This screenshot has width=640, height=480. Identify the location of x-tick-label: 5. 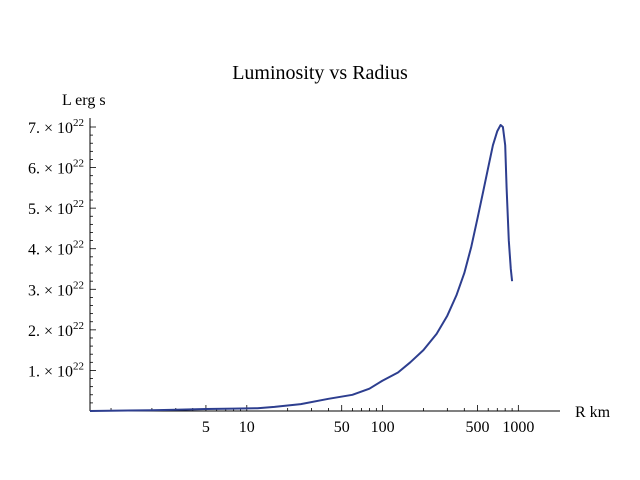
(206, 427).